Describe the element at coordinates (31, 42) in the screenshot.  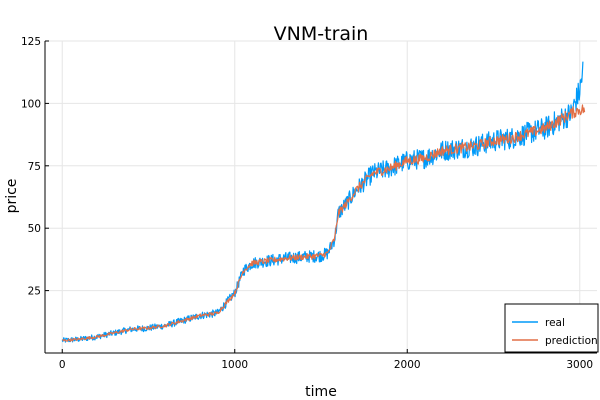
I see `y-tick-label: 125` at that location.